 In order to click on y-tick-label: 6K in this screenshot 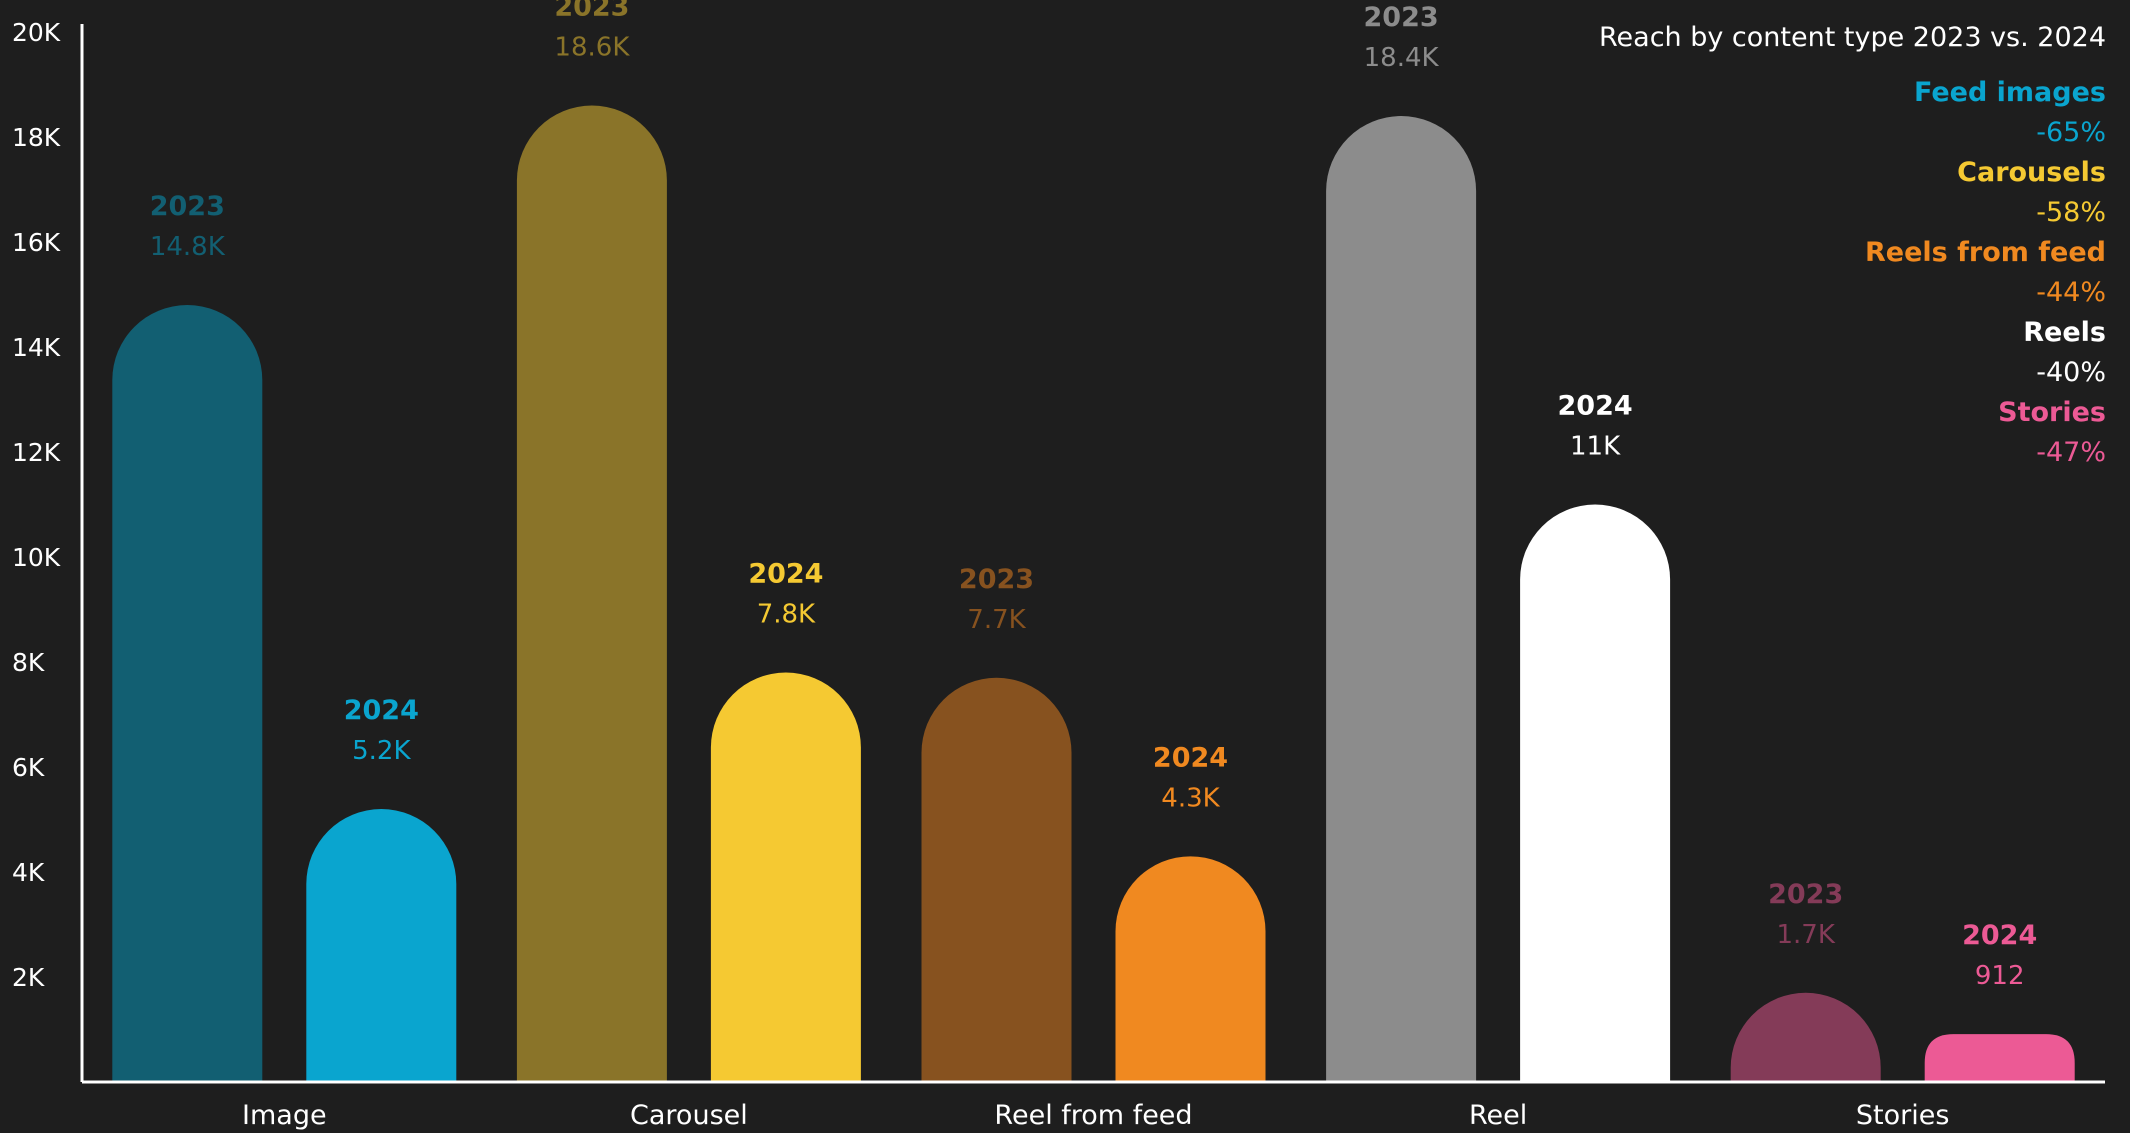, I will do `click(28, 767)`.